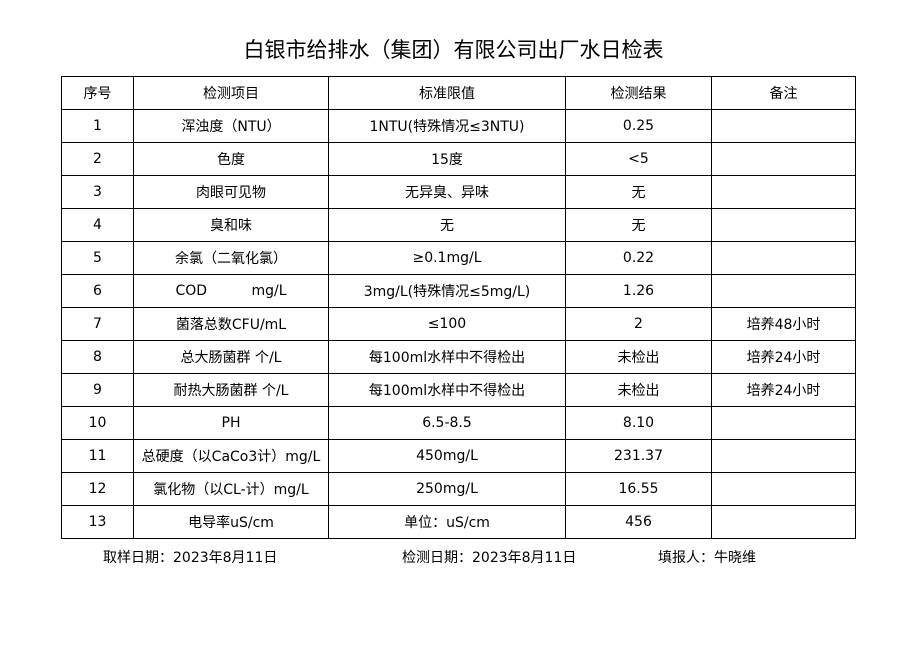  I want to click on cell: 余氯（二氧化氯）, so click(231, 258).